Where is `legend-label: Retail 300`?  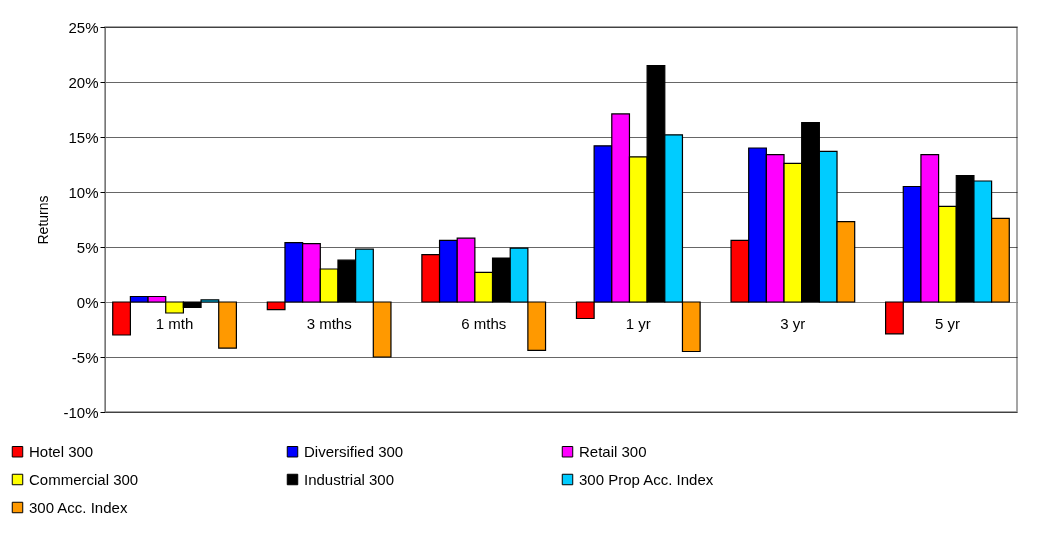 legend-label: Retail 300 is located at coordinates (613, 451).